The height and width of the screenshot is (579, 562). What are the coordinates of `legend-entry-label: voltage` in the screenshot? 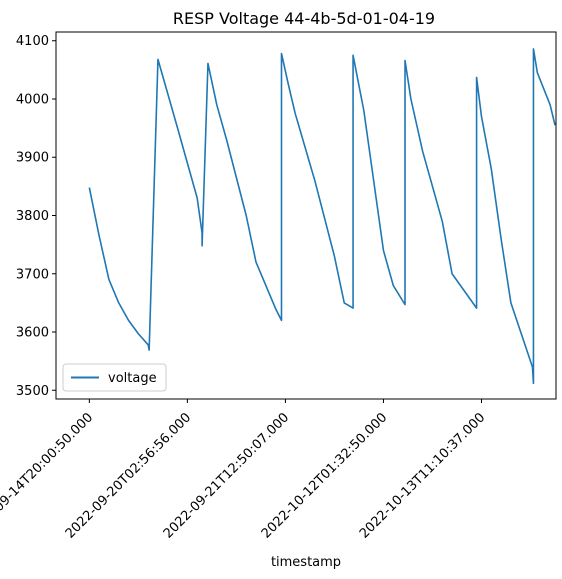 It's located at (132, 378).